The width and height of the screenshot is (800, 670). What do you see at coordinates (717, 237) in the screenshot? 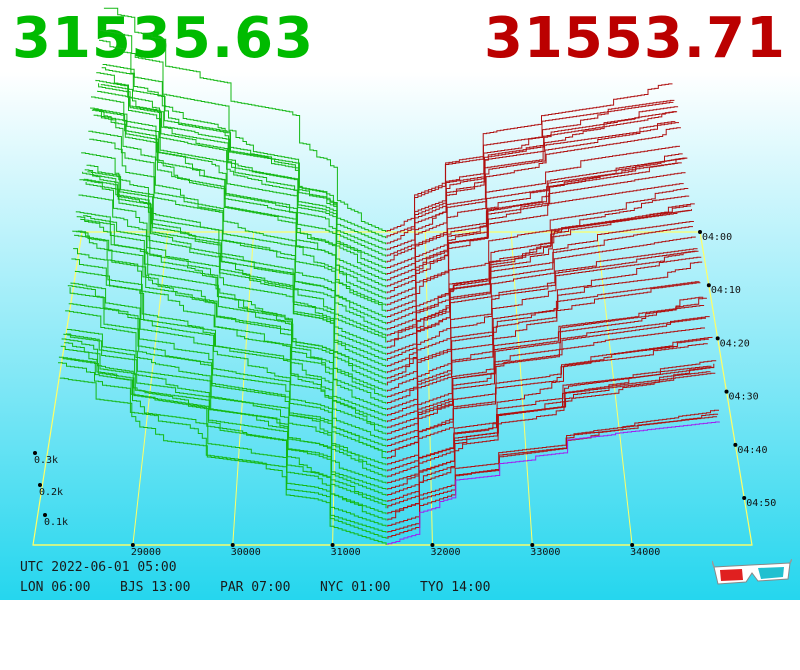
I see `time-tick-label: 04:00` at bounding box center [717, 237].